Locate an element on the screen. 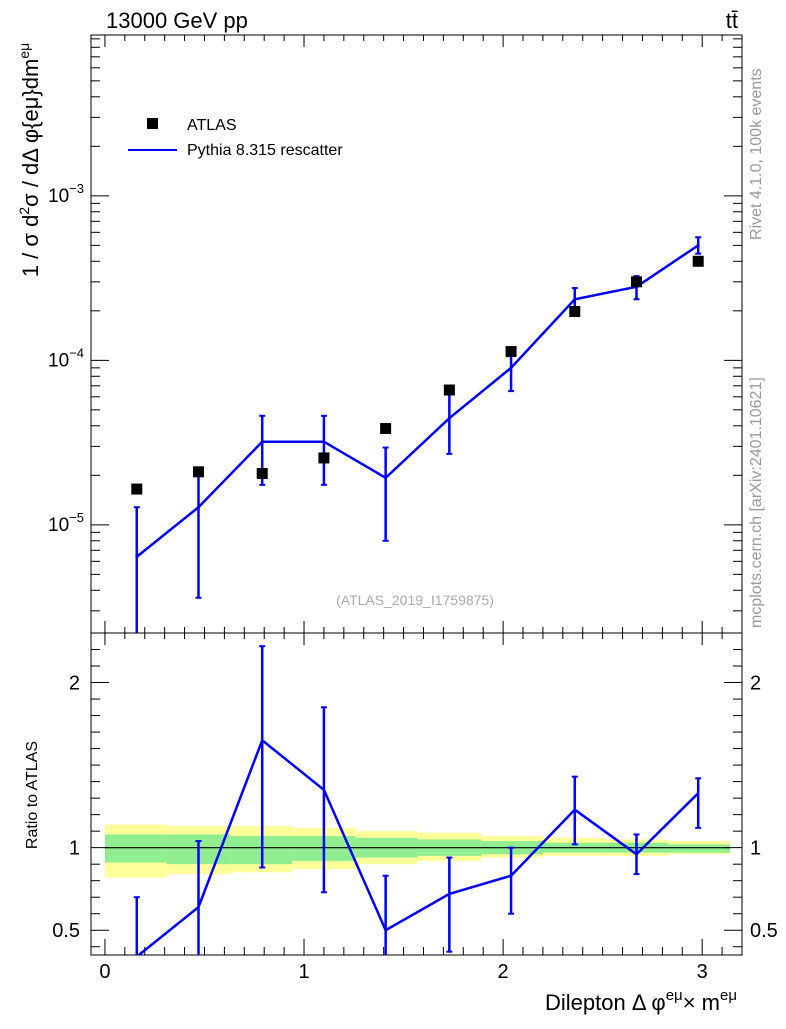 This screenshot has height=1029, width=786. ratio-y-tick-label-right: 2 is located at coordinates (755, 684).